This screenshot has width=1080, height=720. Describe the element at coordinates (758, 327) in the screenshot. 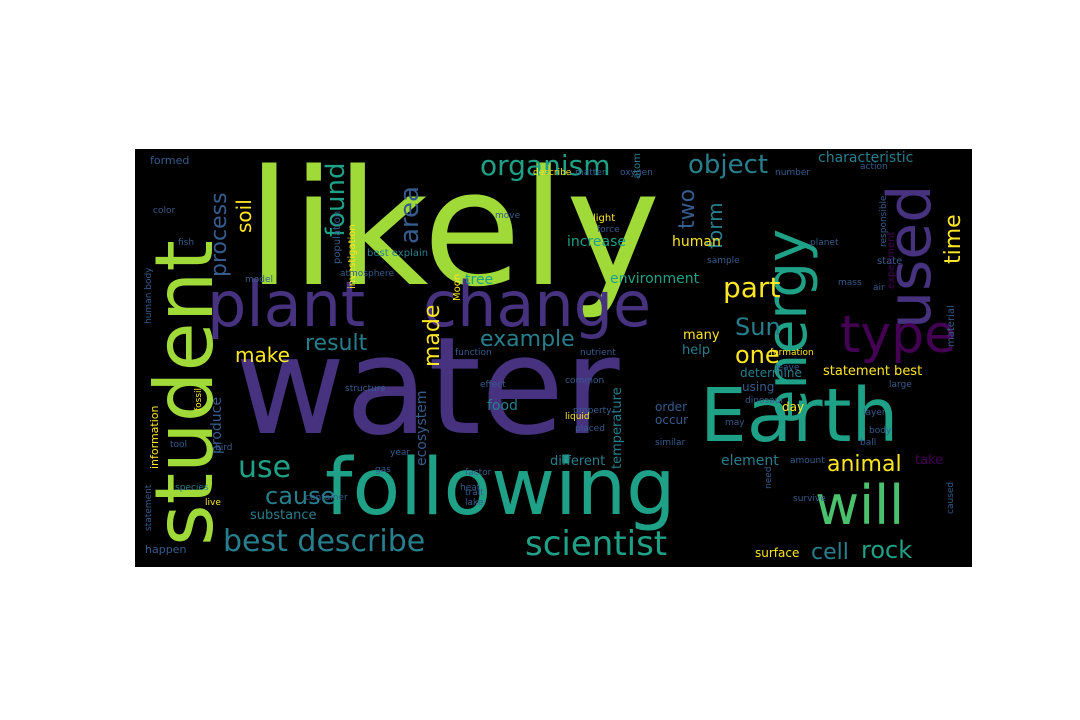

I see `word-sun: Sun` at that location.